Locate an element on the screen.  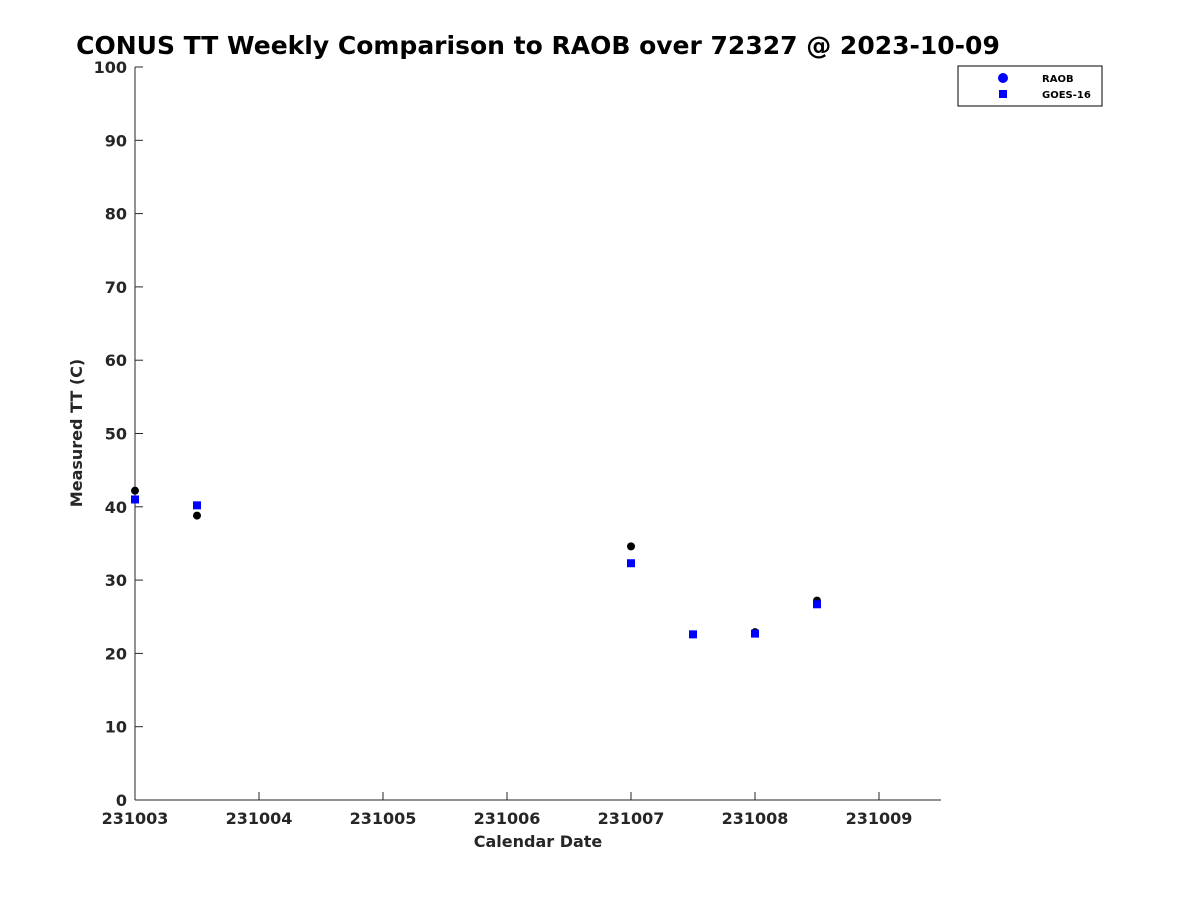
y-axis-label: Measured TT (C) is located at coordinates (76, 433).